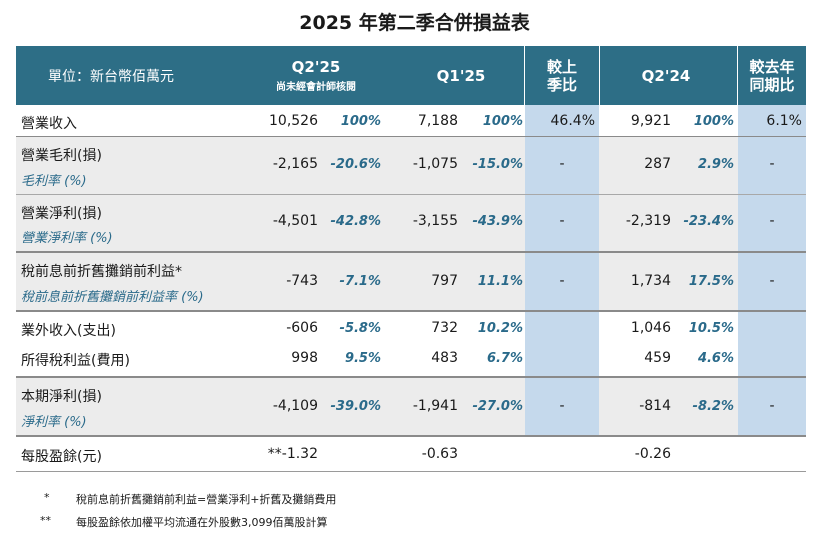 The width and height of the screenshot is (829, 533). What do you see at coordinates (435, 164) in the screenshot?
I see `q1-25-value: -1,075` at bounding box center [435, 164].